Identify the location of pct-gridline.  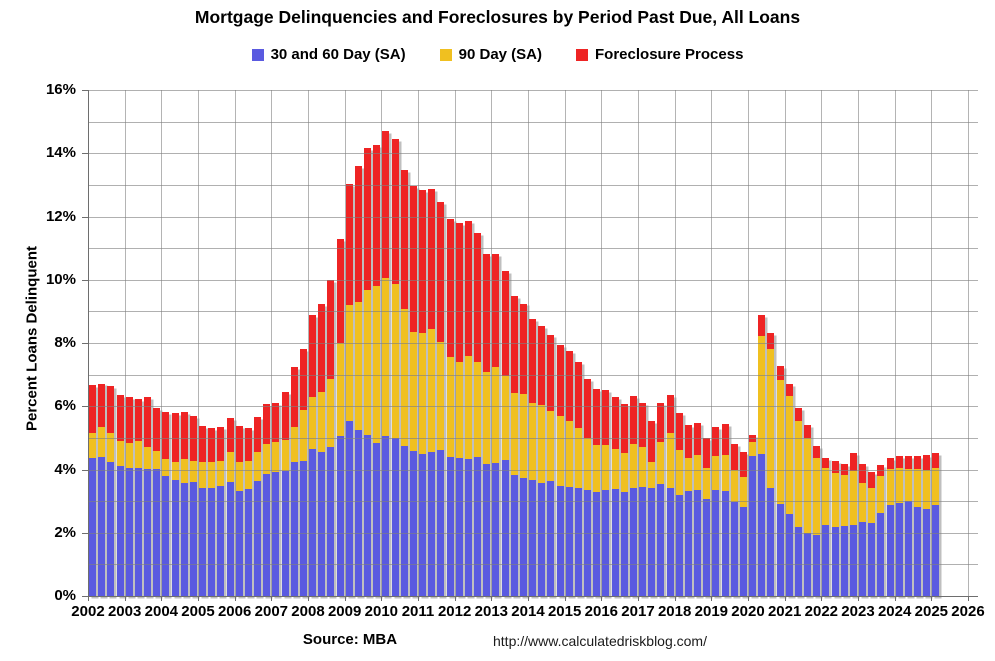
(533, 407).